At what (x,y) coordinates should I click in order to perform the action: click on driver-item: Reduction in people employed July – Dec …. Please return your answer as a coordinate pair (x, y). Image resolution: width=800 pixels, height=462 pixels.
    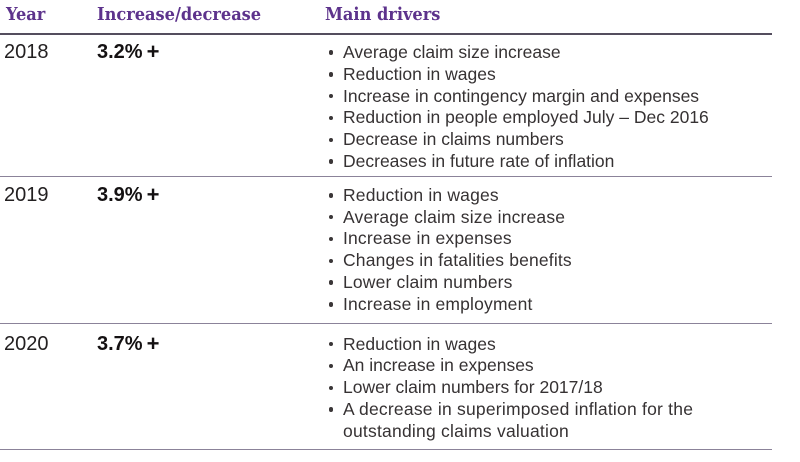
    Looking at the image, I should click on (548, 118).